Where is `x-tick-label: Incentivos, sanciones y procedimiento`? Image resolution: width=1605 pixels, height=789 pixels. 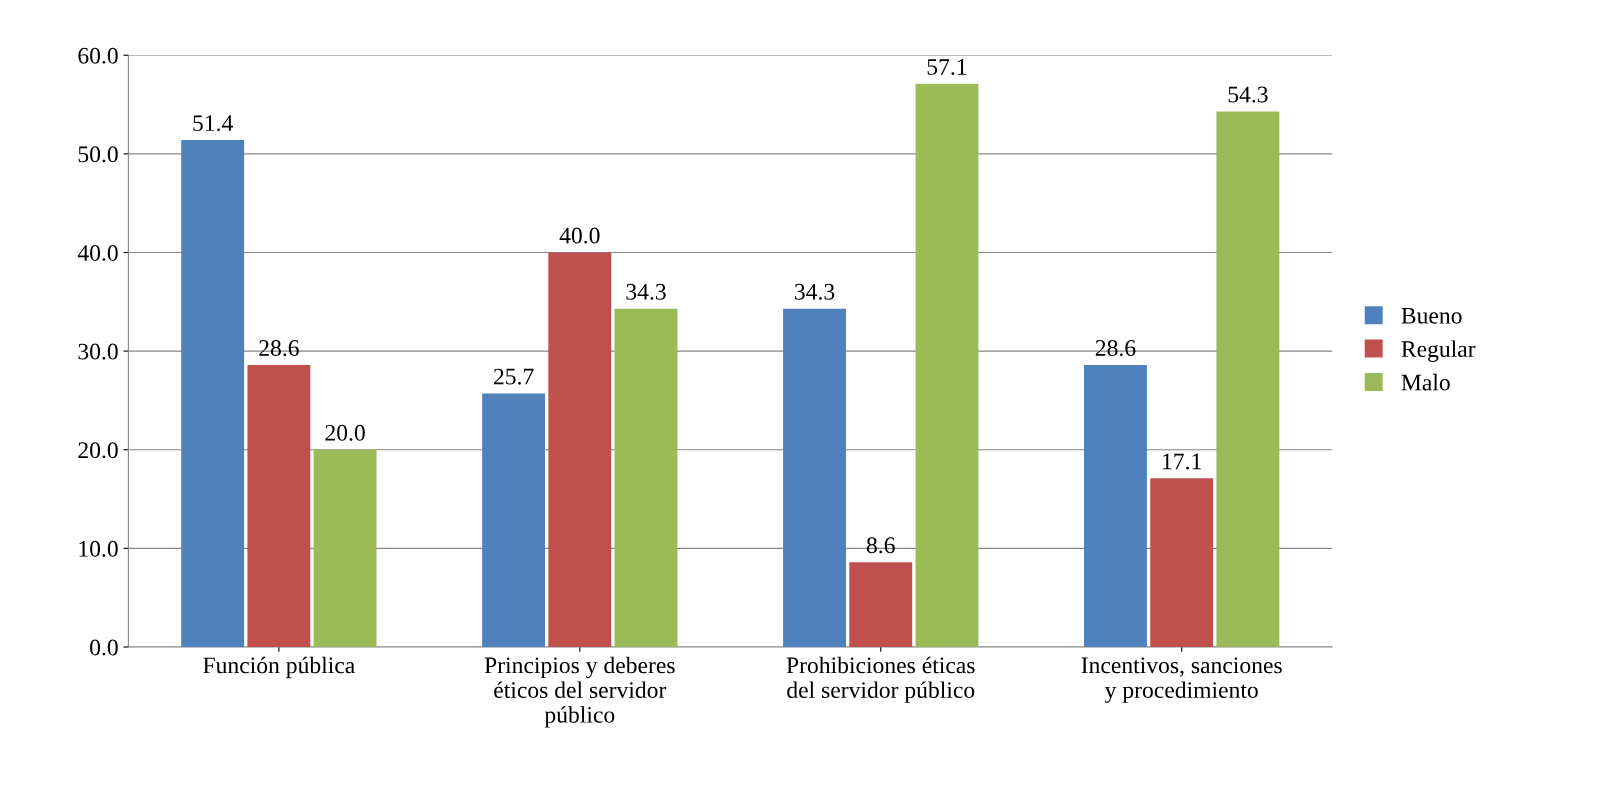
x-tick-label: Incentivos, sanciones y procedimiento is located at coordinates (1181, 680).